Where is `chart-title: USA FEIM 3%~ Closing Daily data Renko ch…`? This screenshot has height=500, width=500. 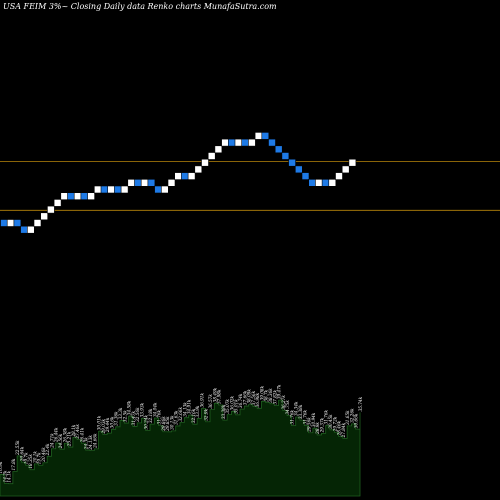
chart-title: USA FEIM 3%~ Closing Daily data Renko ch… is located at coordinates (140, 6).